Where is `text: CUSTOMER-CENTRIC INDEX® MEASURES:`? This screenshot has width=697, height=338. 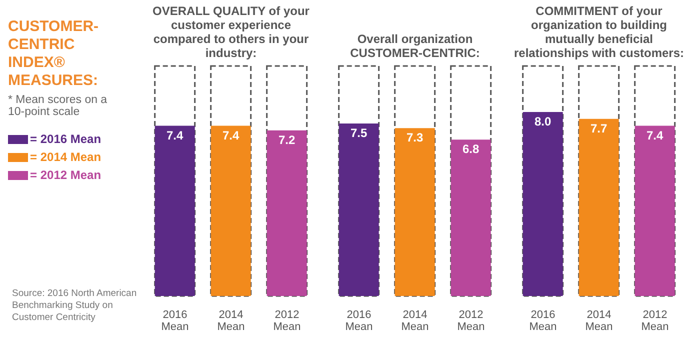 text: CUSTOMER-CENTRIC INDEX® MEASURES: is located at coordinates (54, 54).